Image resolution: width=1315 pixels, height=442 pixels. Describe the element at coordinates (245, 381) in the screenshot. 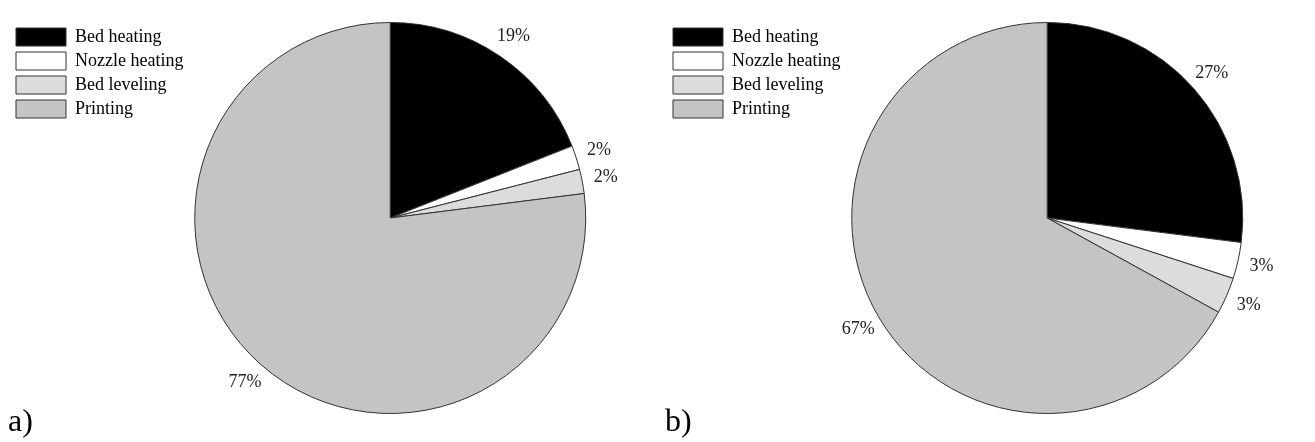

I see `data-label: 77%` at that location.